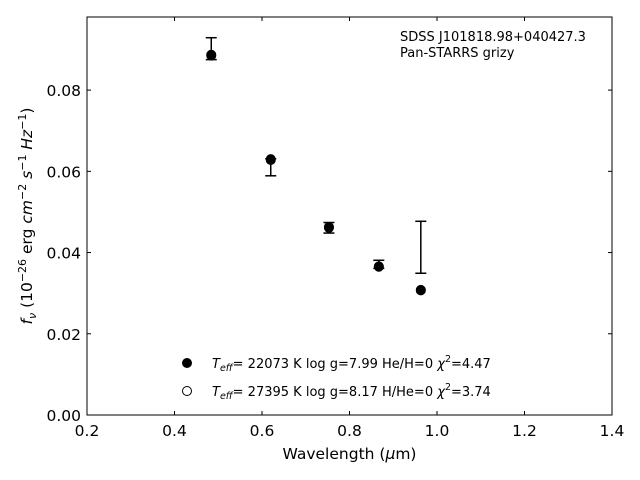  Describe the element at coordinates (437, 431) in the screenshot. I see `x-tick-label: 1.0` at that location.